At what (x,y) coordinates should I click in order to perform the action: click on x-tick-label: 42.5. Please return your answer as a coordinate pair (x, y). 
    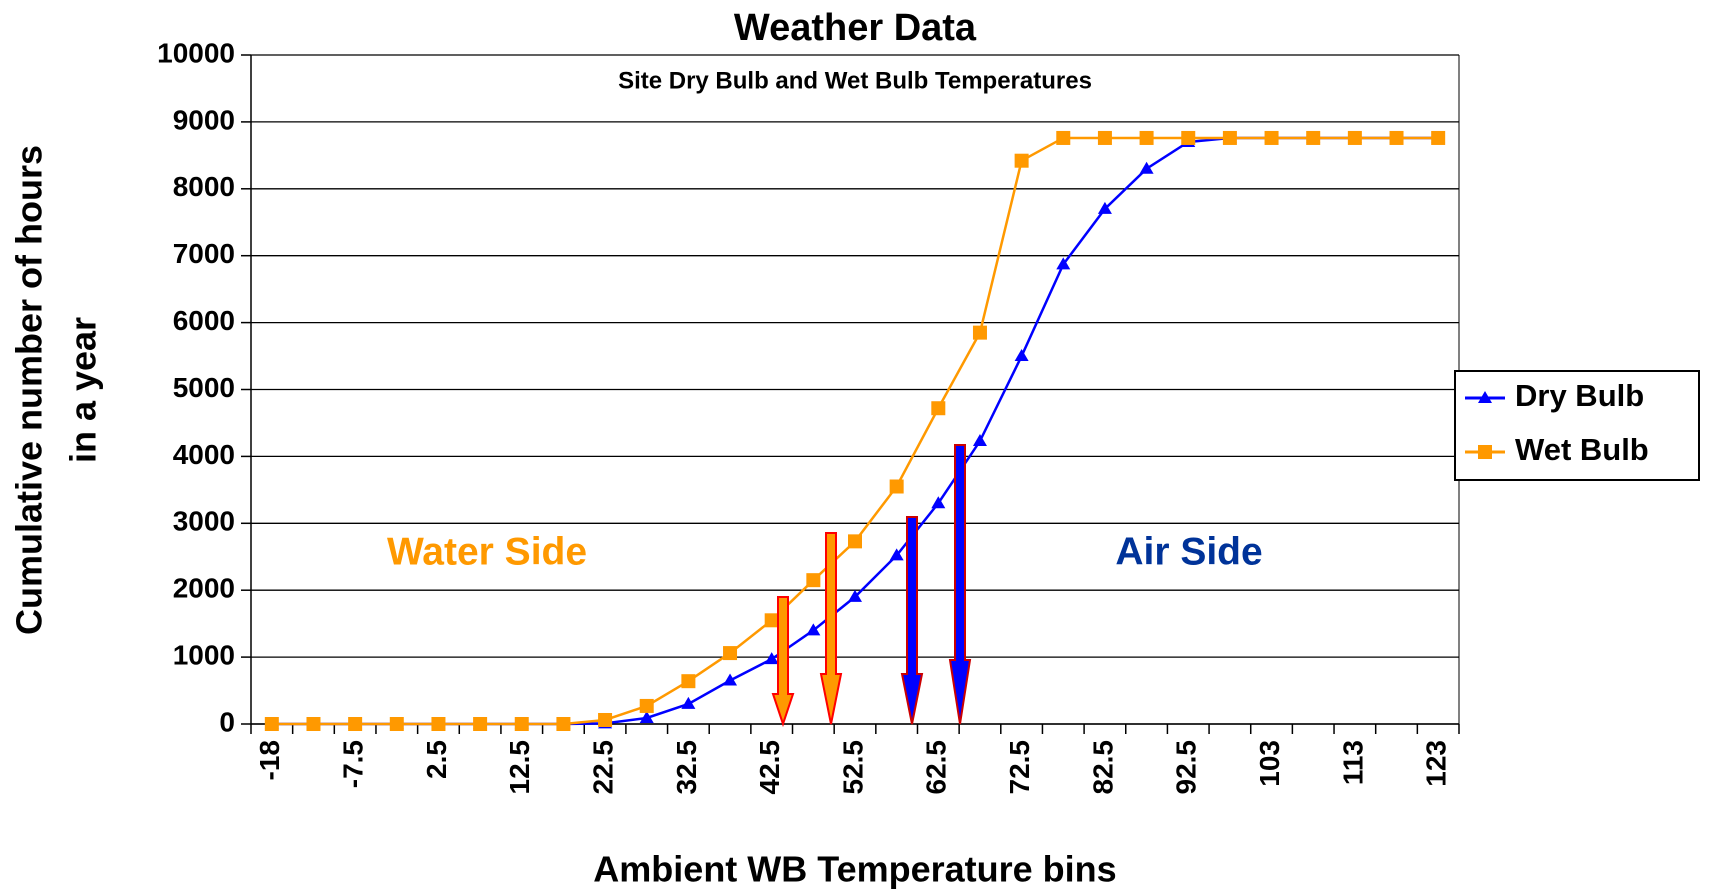
    Looking at the image, I should click on (769, 767).